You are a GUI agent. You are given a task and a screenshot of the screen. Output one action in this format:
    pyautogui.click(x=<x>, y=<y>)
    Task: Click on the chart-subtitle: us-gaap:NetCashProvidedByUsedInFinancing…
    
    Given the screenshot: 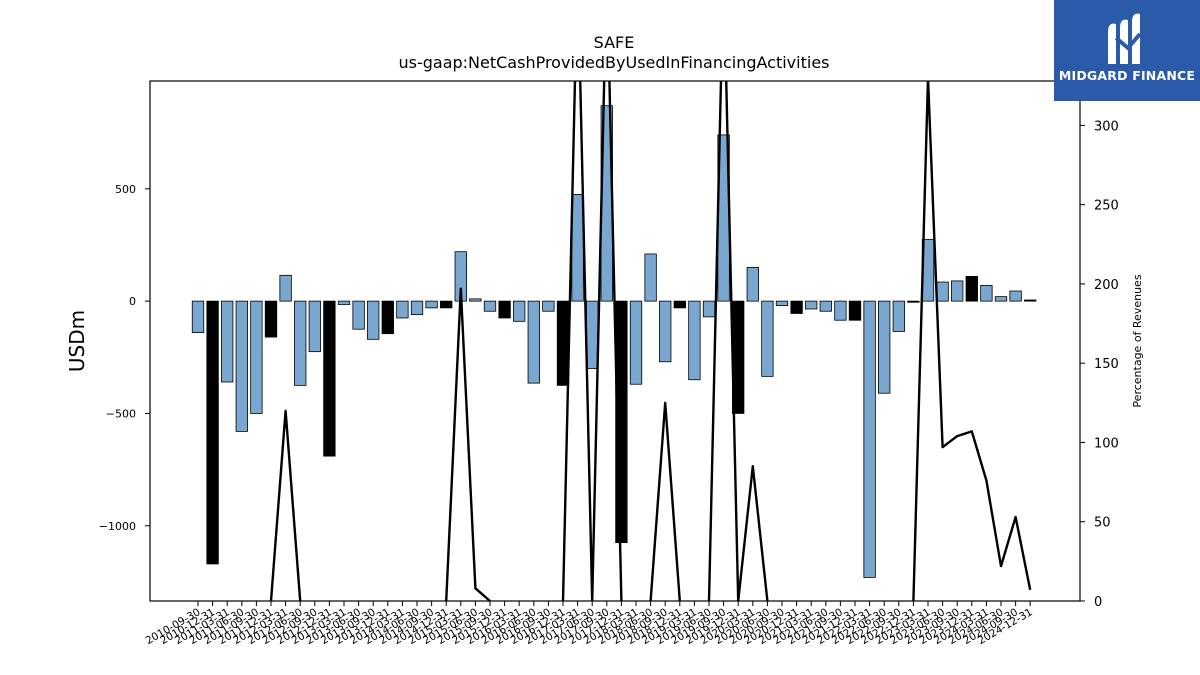 What is the action you would take?
    pyautogui.click(x=613, y=62)
    